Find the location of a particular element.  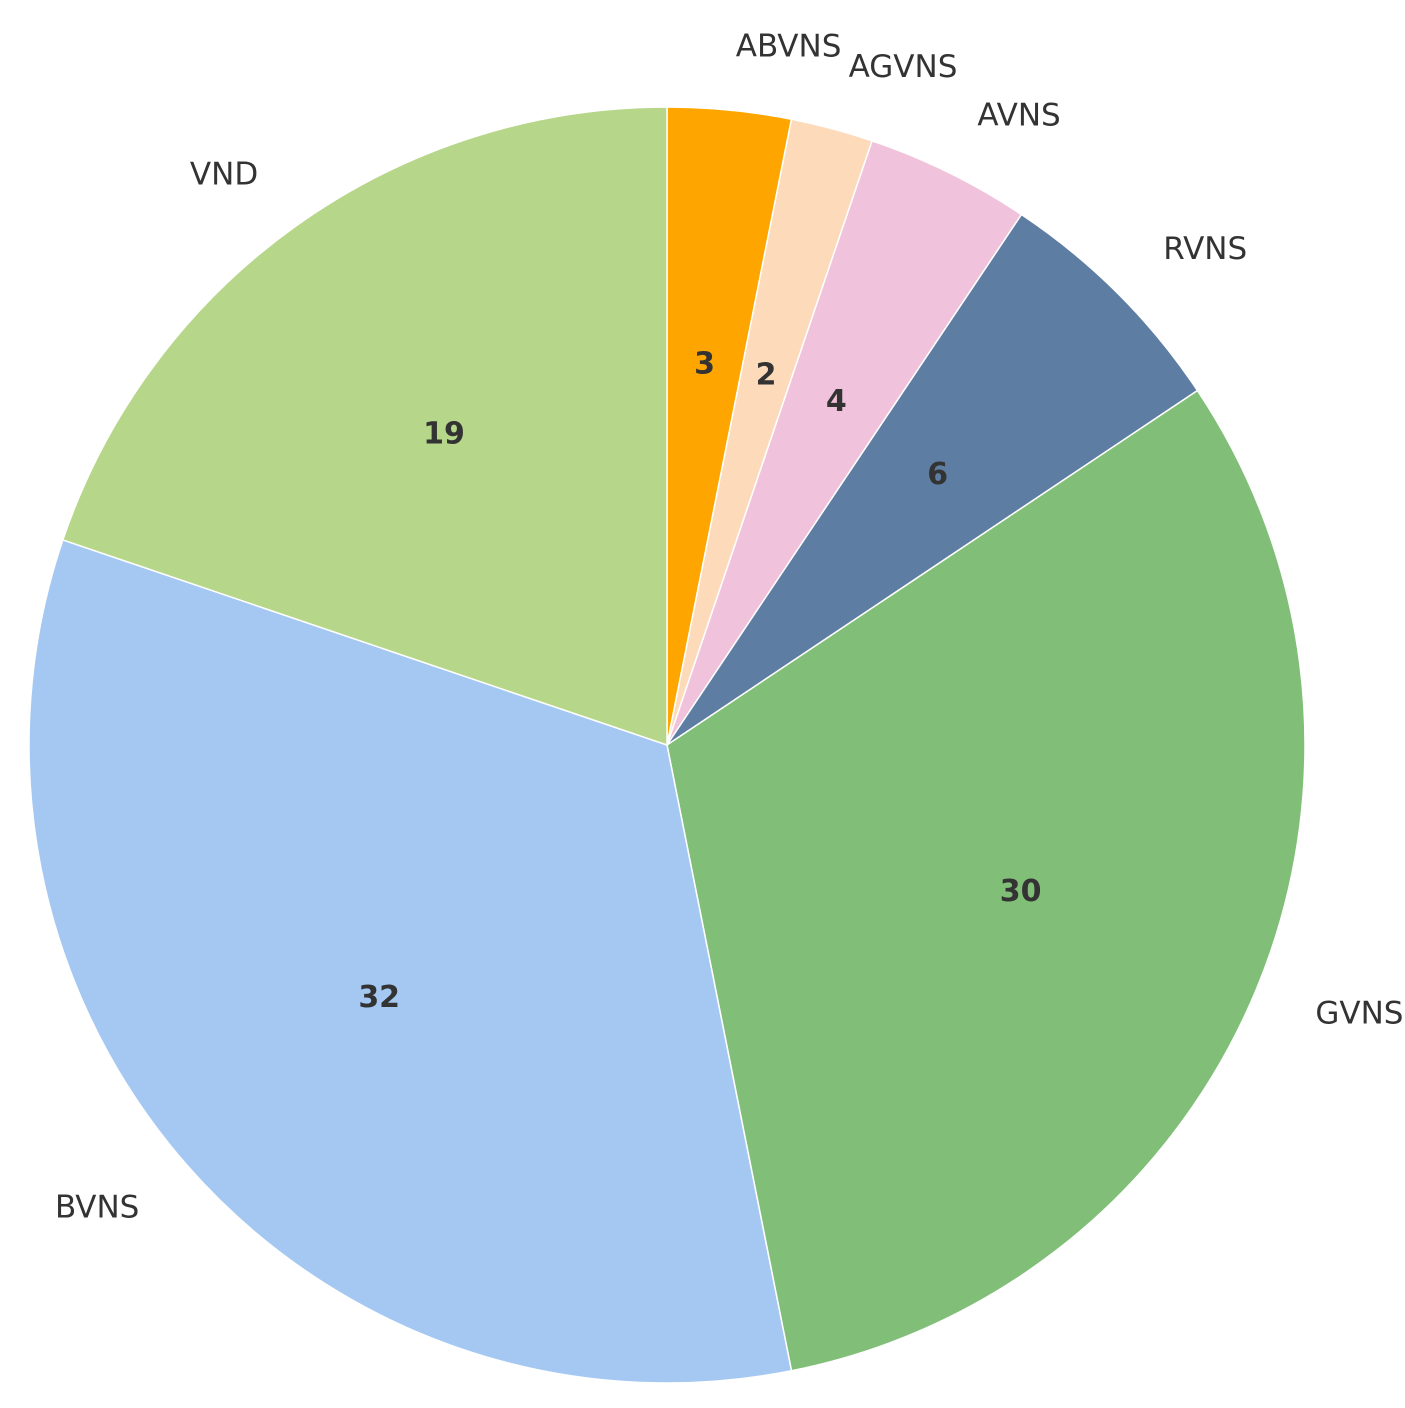

pie-slice-rvns is located at coordinates (932, 479).